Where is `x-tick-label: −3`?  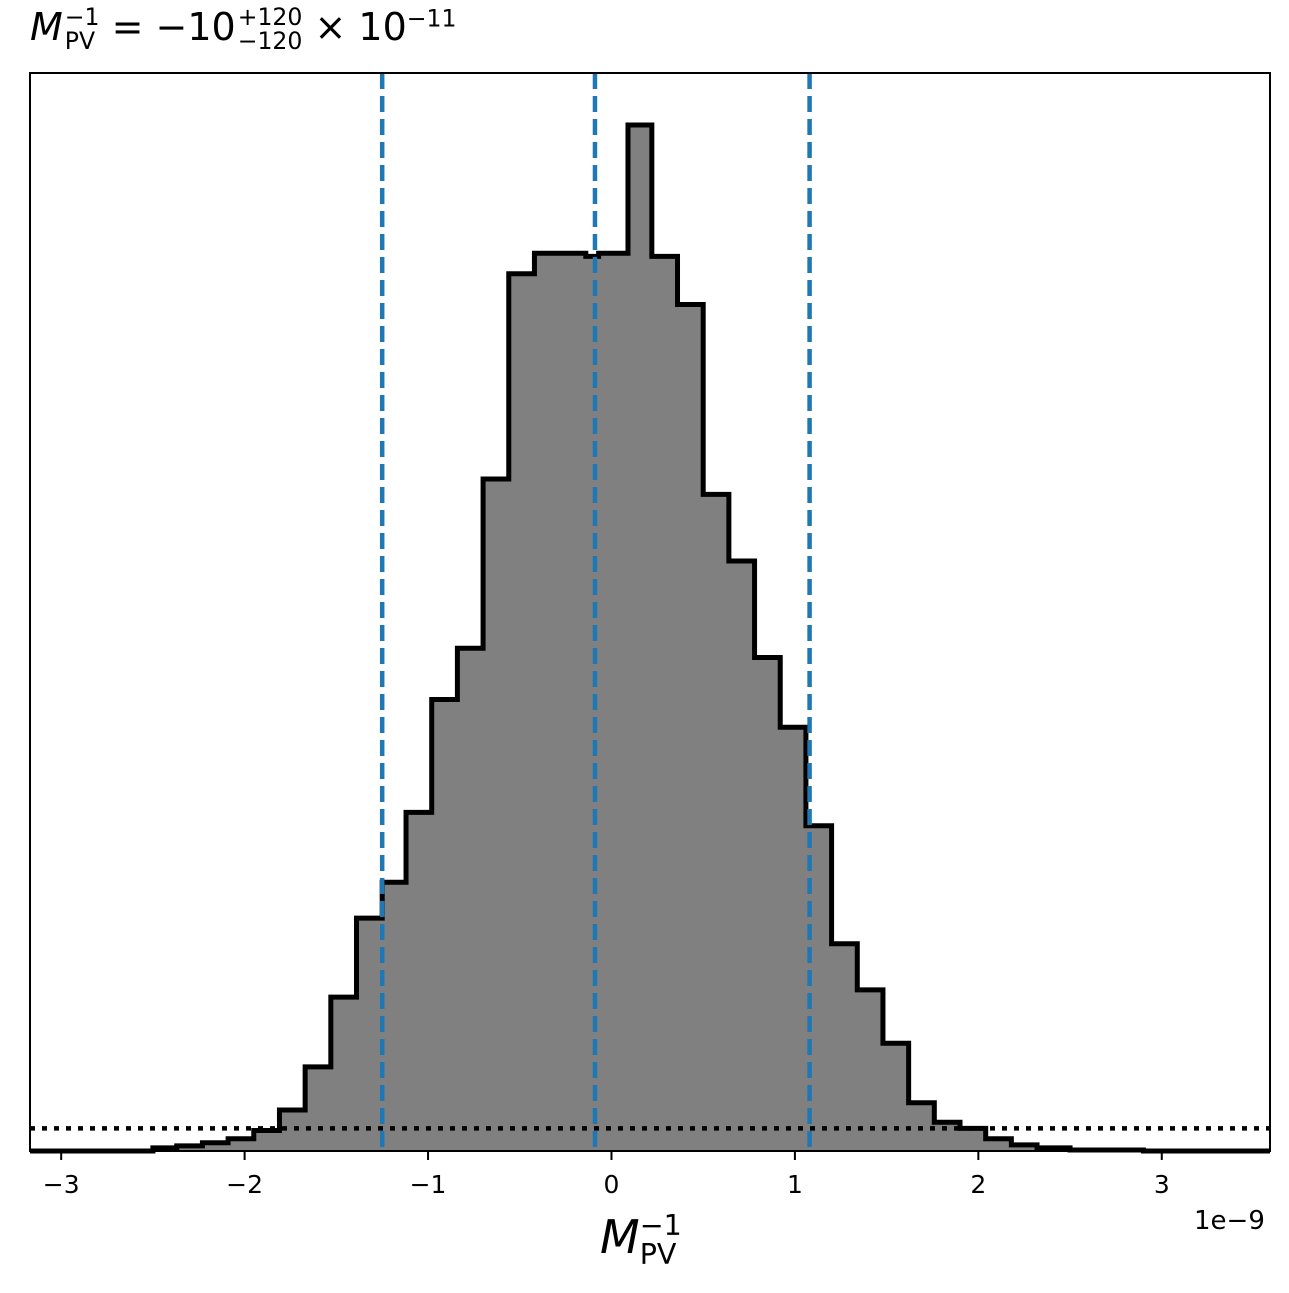 x-tick-label: −3 is located at coordinates (61, 1184).